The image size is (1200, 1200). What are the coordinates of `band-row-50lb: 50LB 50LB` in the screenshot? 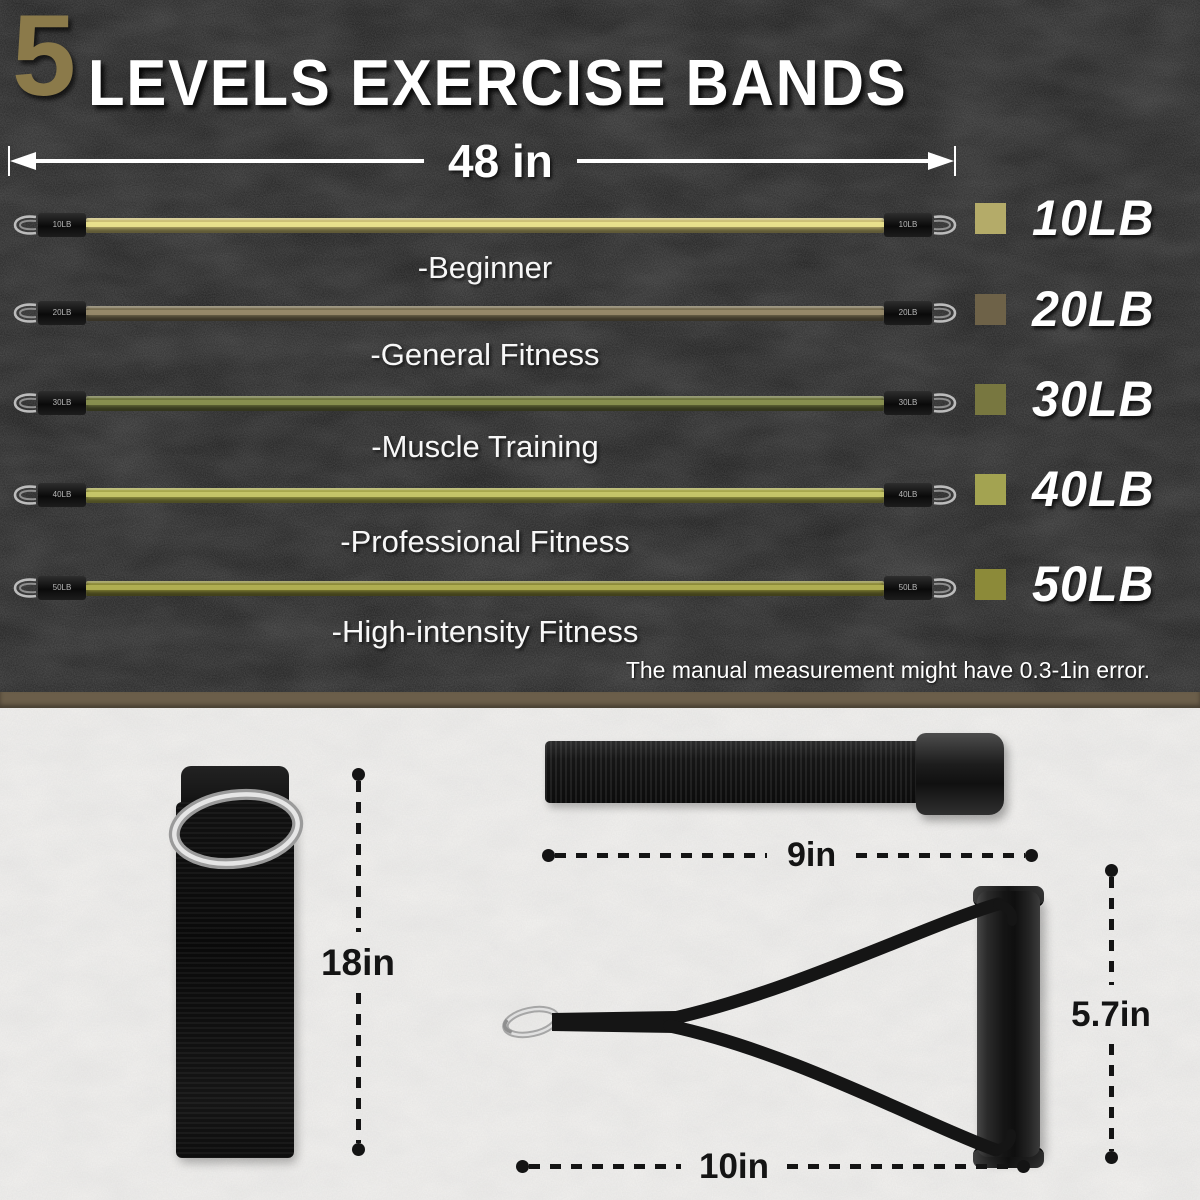 It's located at (485, 588).